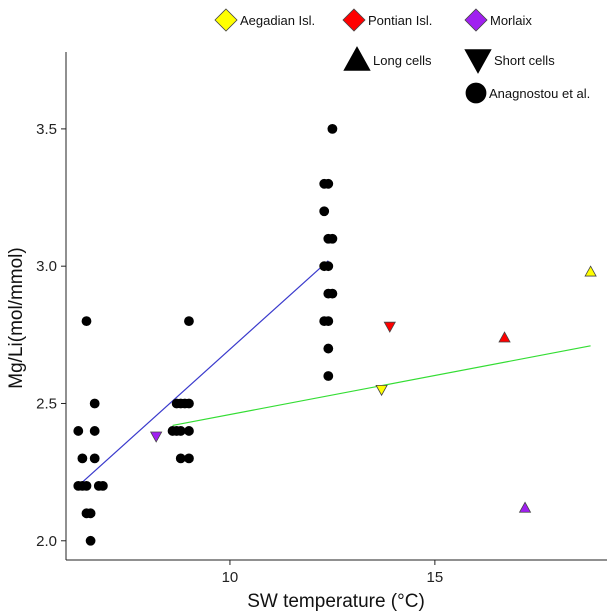  What do you see at coordinates (389, 327) in the screenshot?
I see `scatter-point-pontian-isl-short-cells` at bounding box center [389, 327].